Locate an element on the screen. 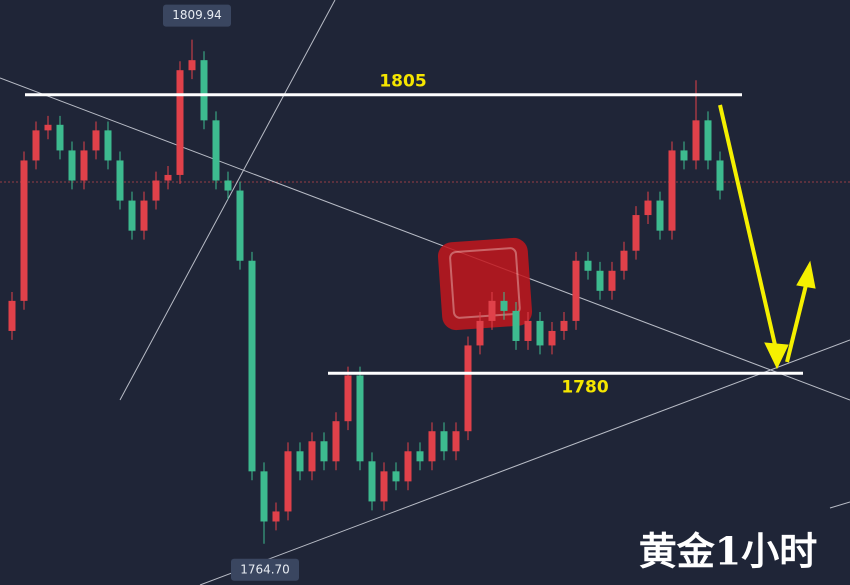 This screenshot has width=850, height=585. price-tooltip-label: 1764.70 is located at coordinates (265, 569).